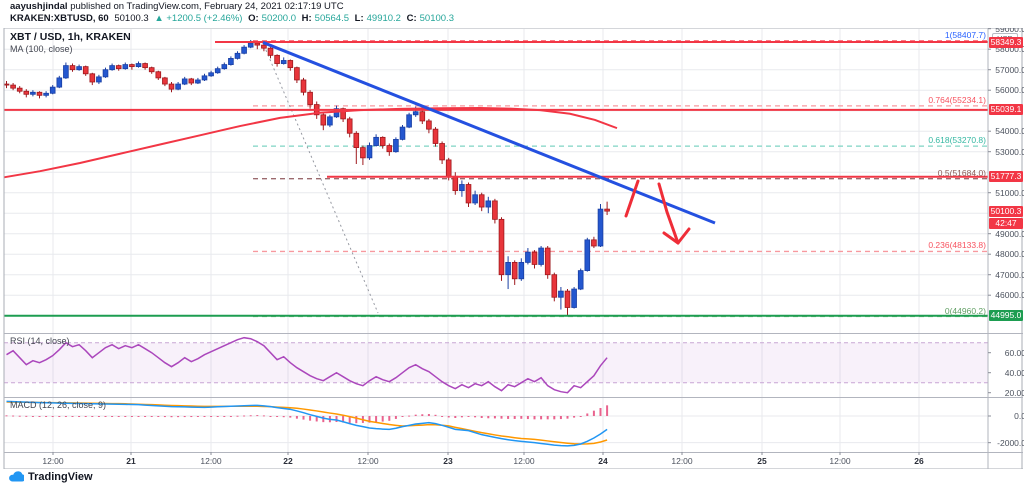 Image resolution: width=1024 pixels, height=486 pixels. What do you see at coordinates (310, 143) in the screenshot?
I see `ma-100-line` at bounding box center [310, 143].